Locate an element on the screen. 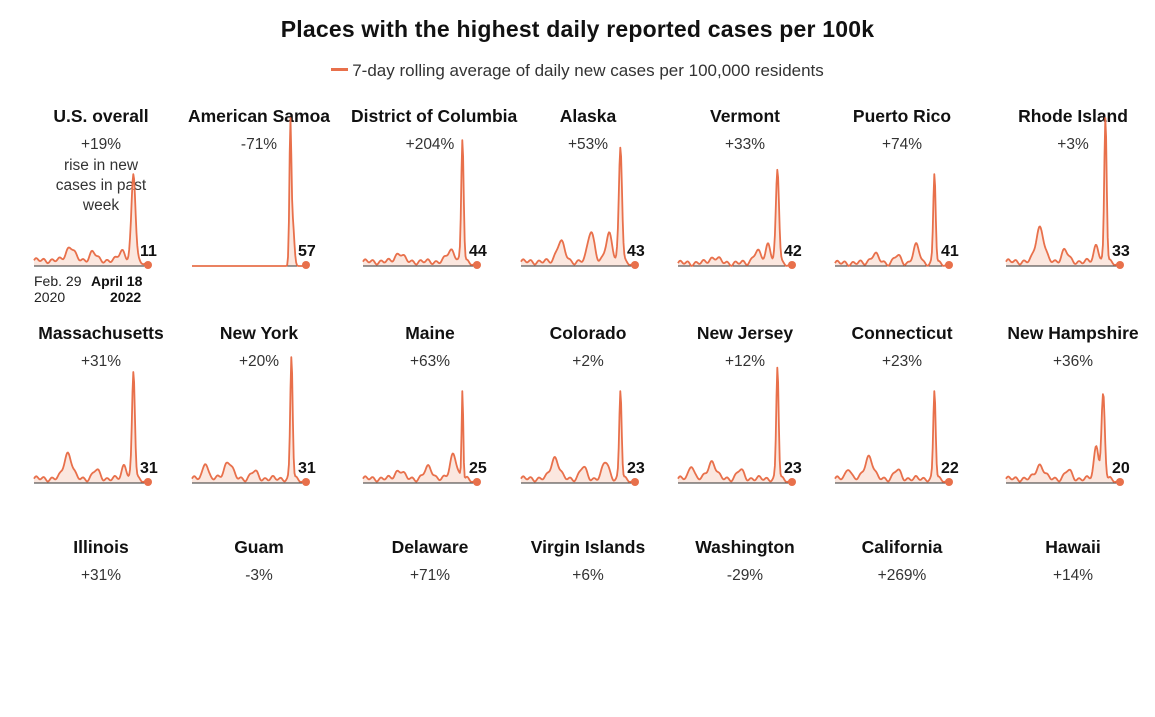 The image size is (1155, 717). latest-value-label: 42 is located at coordinates (793, 251).